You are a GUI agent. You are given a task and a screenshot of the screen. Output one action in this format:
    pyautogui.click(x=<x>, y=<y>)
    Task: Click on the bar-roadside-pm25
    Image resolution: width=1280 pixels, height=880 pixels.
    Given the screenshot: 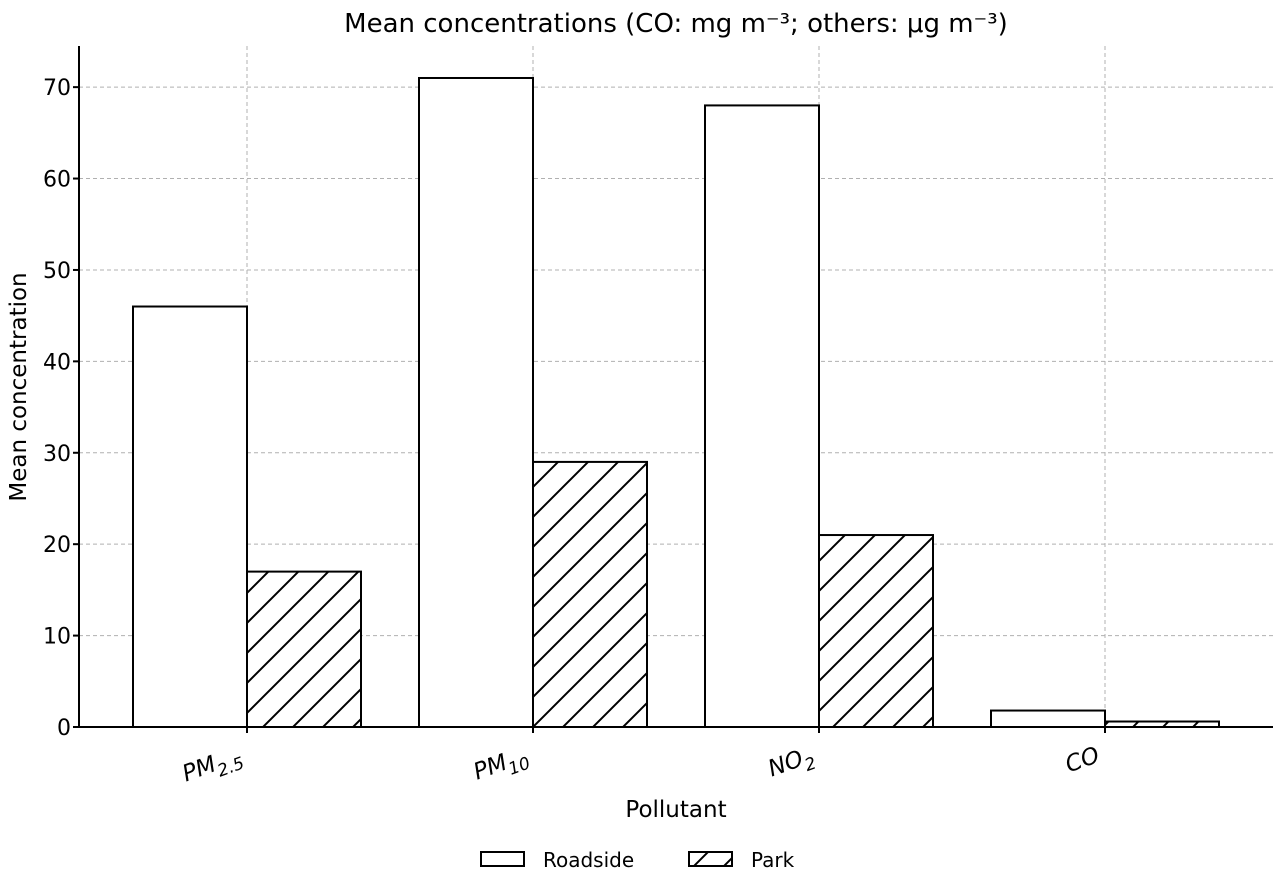 What is the action you would take?
    pyautogui.click(x=190, y=516)
    